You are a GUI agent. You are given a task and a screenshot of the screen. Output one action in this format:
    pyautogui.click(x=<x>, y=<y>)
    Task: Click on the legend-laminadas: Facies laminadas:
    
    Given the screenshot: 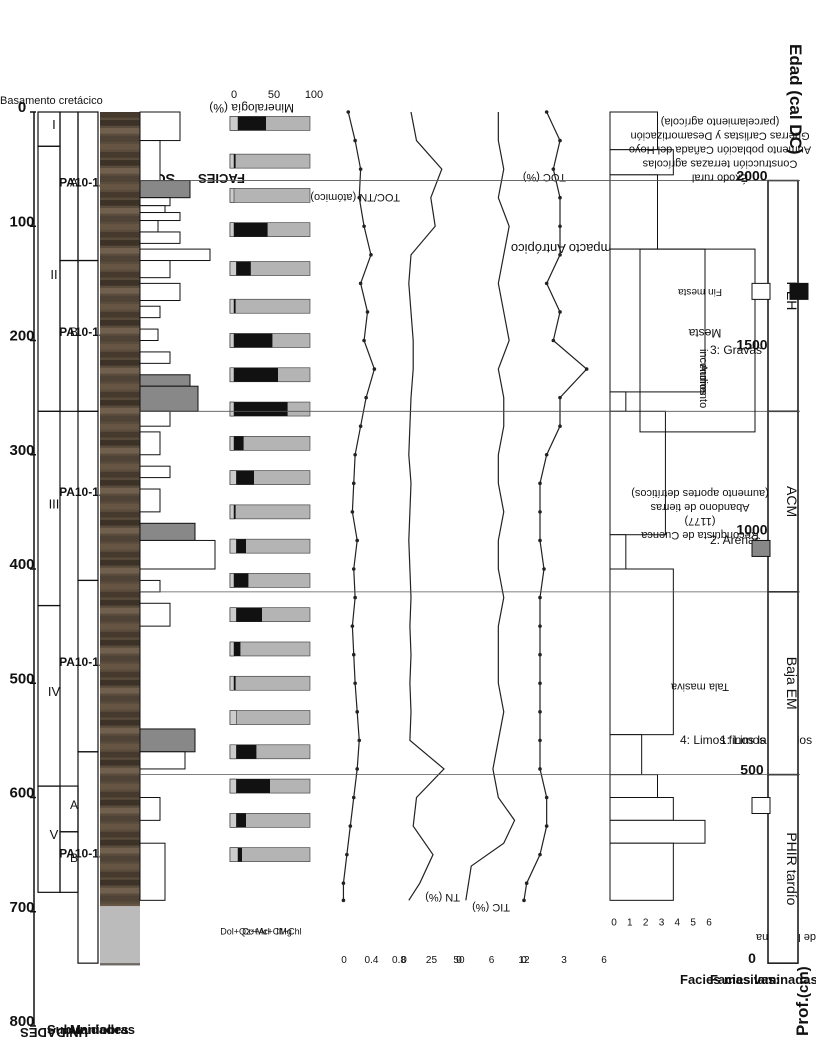 What is the action you would take?
    pyautogui.click(x=763, y=979)
    